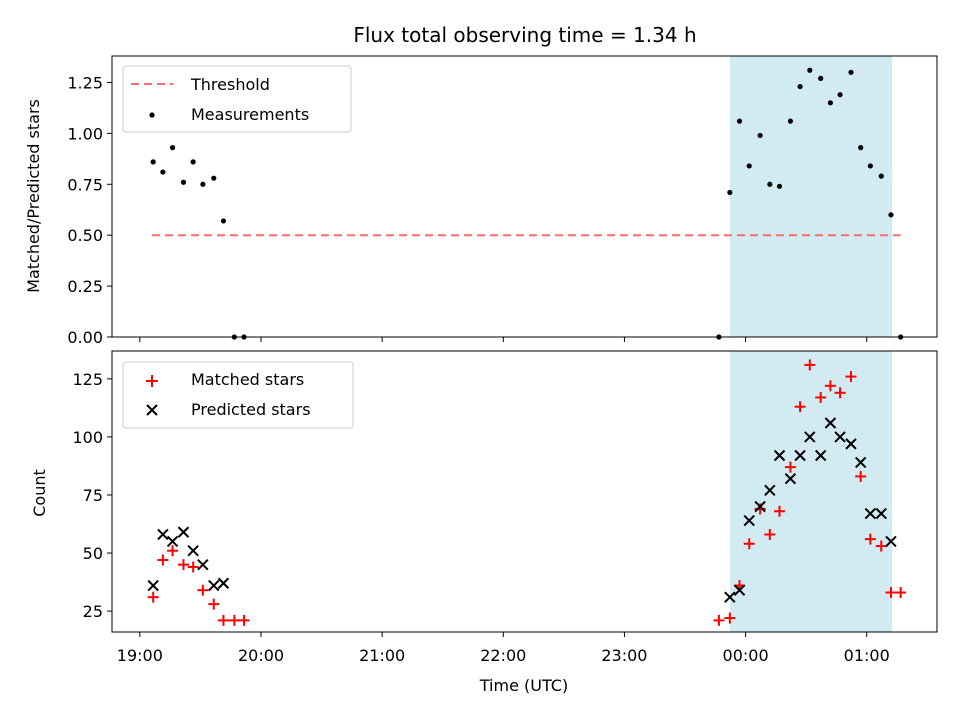  What do you see at coordinates (237, 99) in the screenshot?
I see `ratio-legend-box` at bounding box center [237, 99].